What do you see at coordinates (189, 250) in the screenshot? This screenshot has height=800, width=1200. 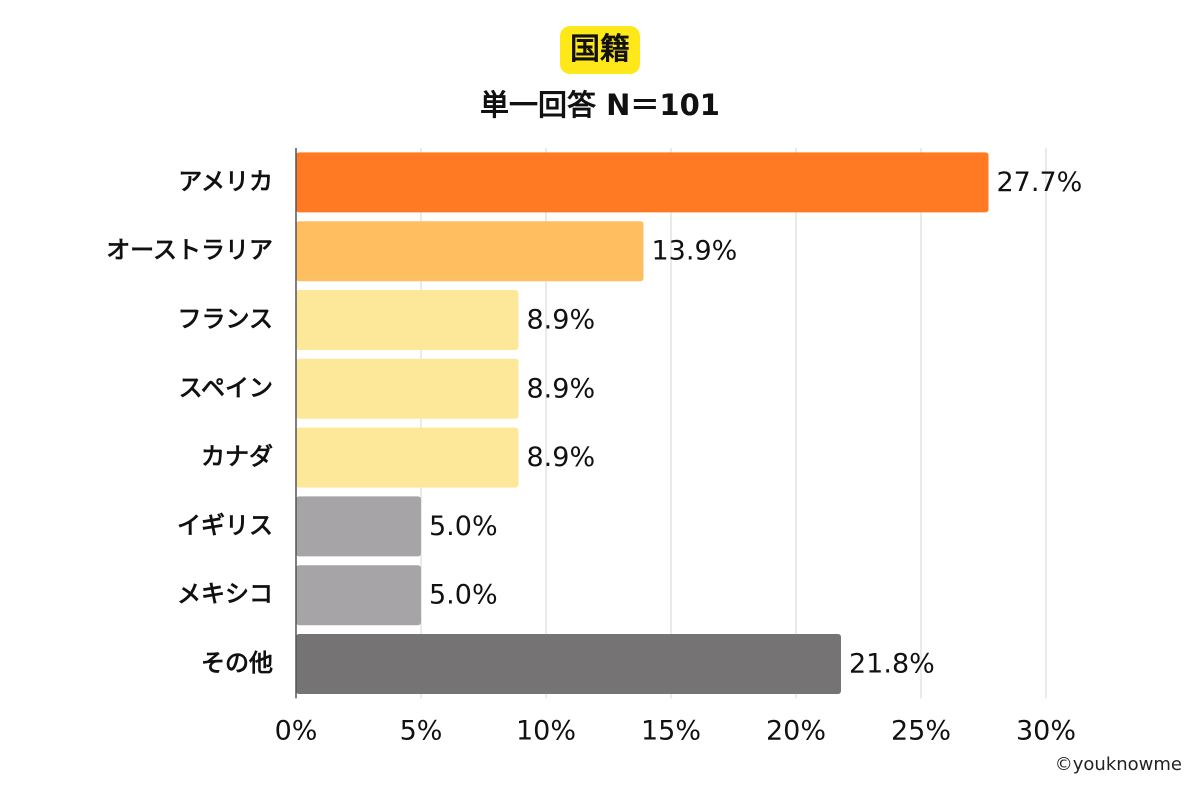 I see `category-label: オーストラリア` at bounding box center [189, 250].